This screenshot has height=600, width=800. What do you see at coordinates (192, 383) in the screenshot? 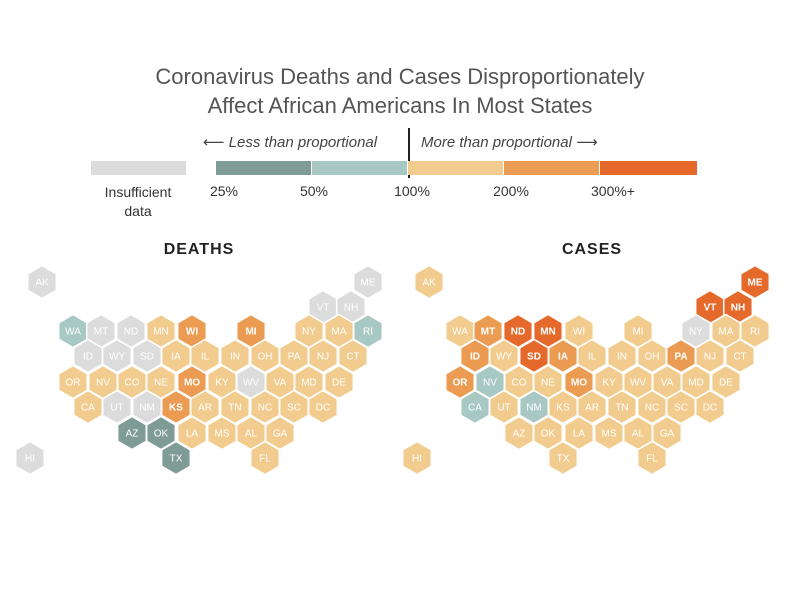
I see `state-label: MO` at bounding box center [192, 383].